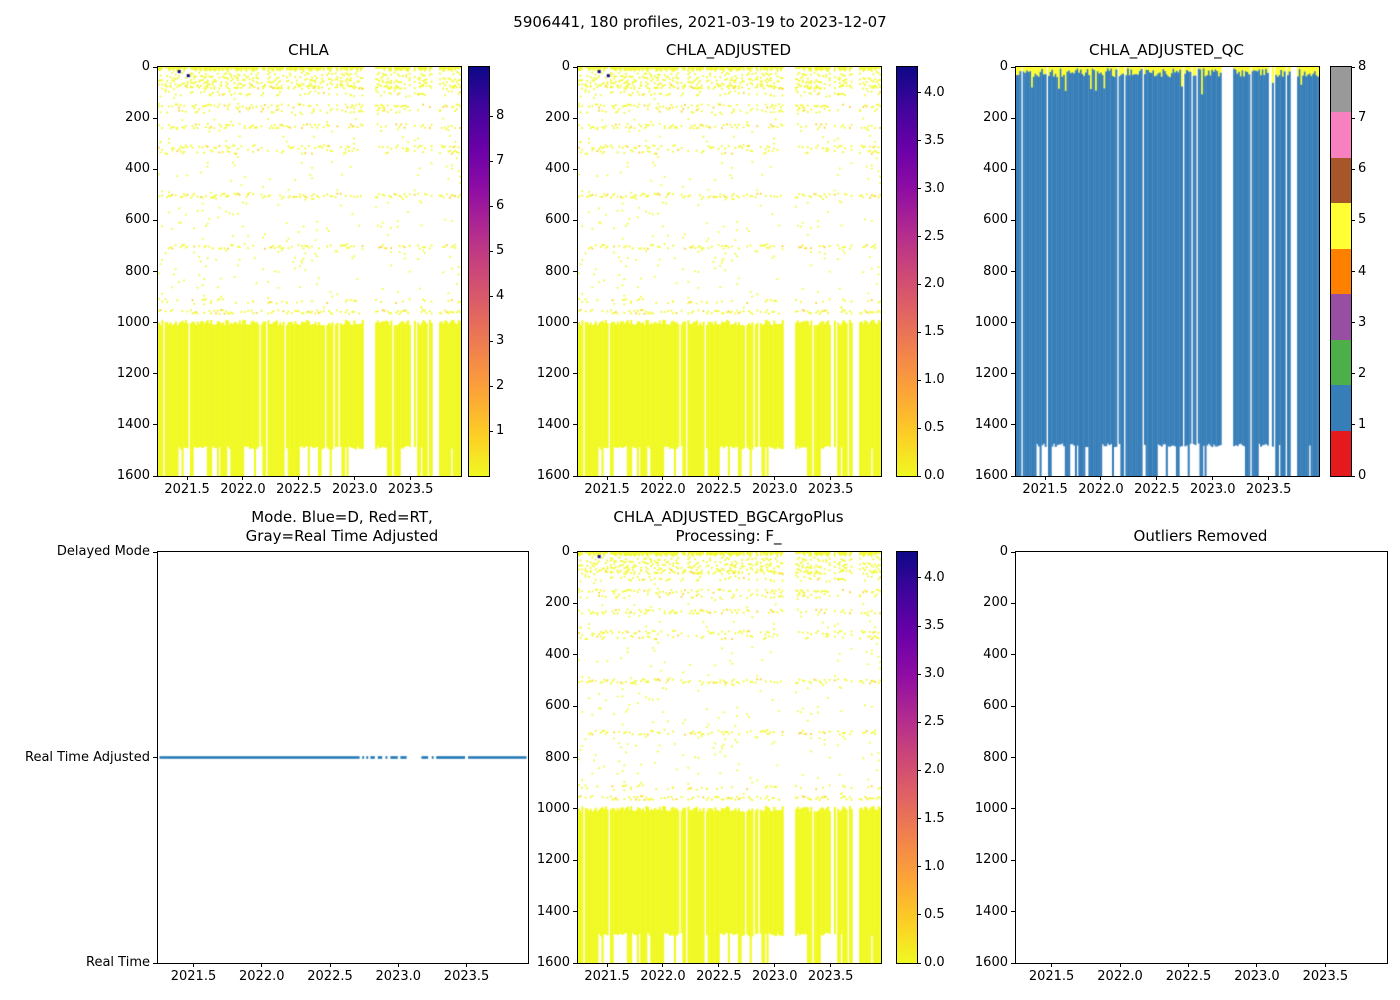  What do you see at coordinates (991, 962) in the screenshot?
I see `y-tick-label: 1600` at bounding box center [991, 962].